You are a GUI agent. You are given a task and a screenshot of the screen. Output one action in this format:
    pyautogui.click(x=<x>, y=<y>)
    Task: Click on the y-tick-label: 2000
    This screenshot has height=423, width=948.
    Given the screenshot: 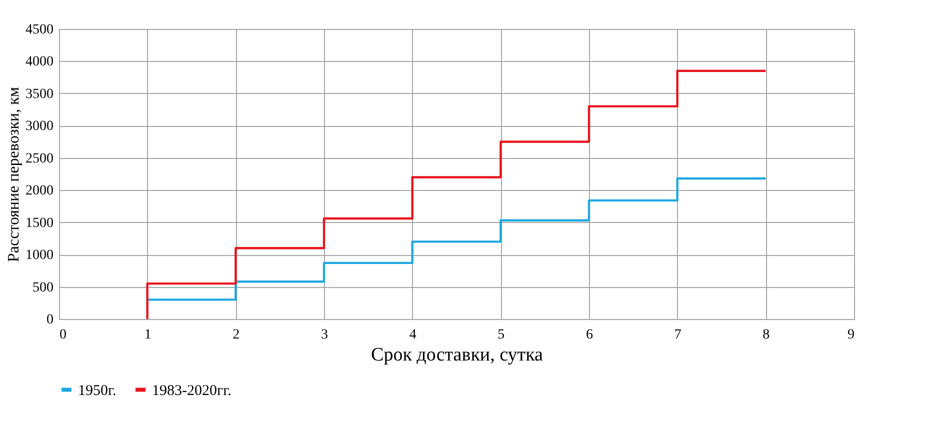 What is the action you would take?
    pyautogui.click(x=40, y=191)
    